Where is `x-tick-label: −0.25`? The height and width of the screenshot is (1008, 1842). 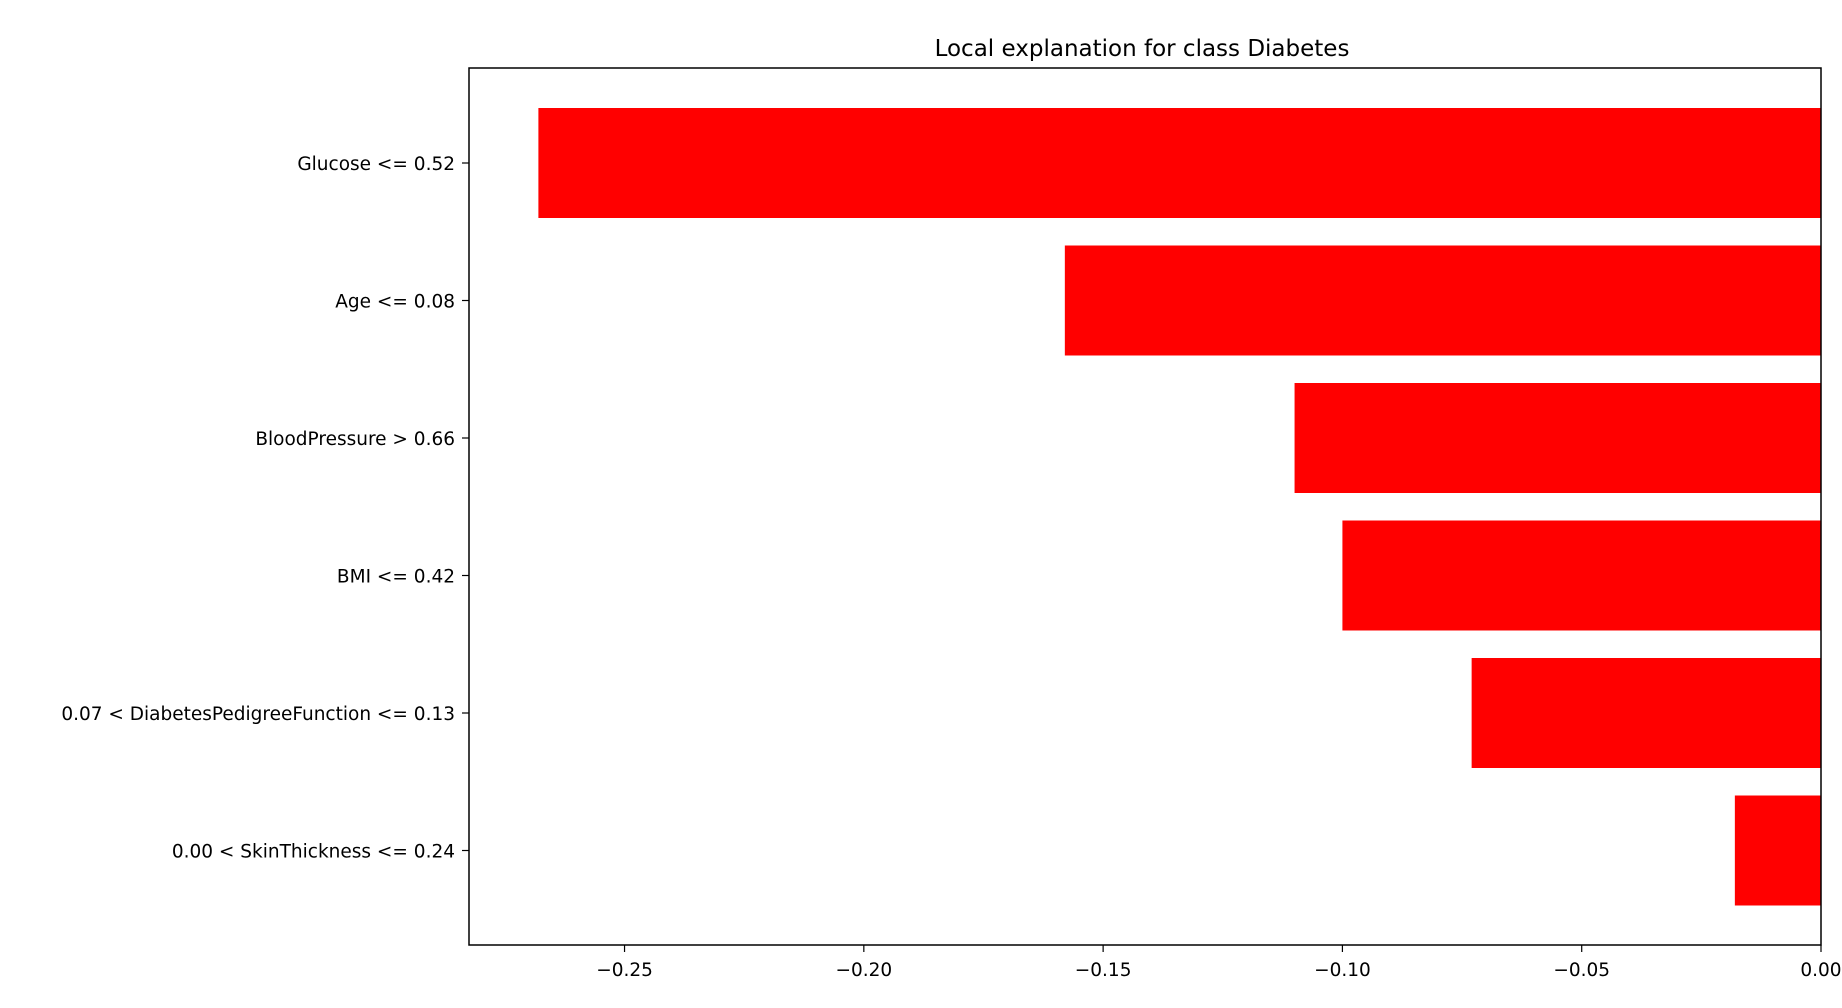 x-tick-label: −0.25 is located at coordinates (624, 970).